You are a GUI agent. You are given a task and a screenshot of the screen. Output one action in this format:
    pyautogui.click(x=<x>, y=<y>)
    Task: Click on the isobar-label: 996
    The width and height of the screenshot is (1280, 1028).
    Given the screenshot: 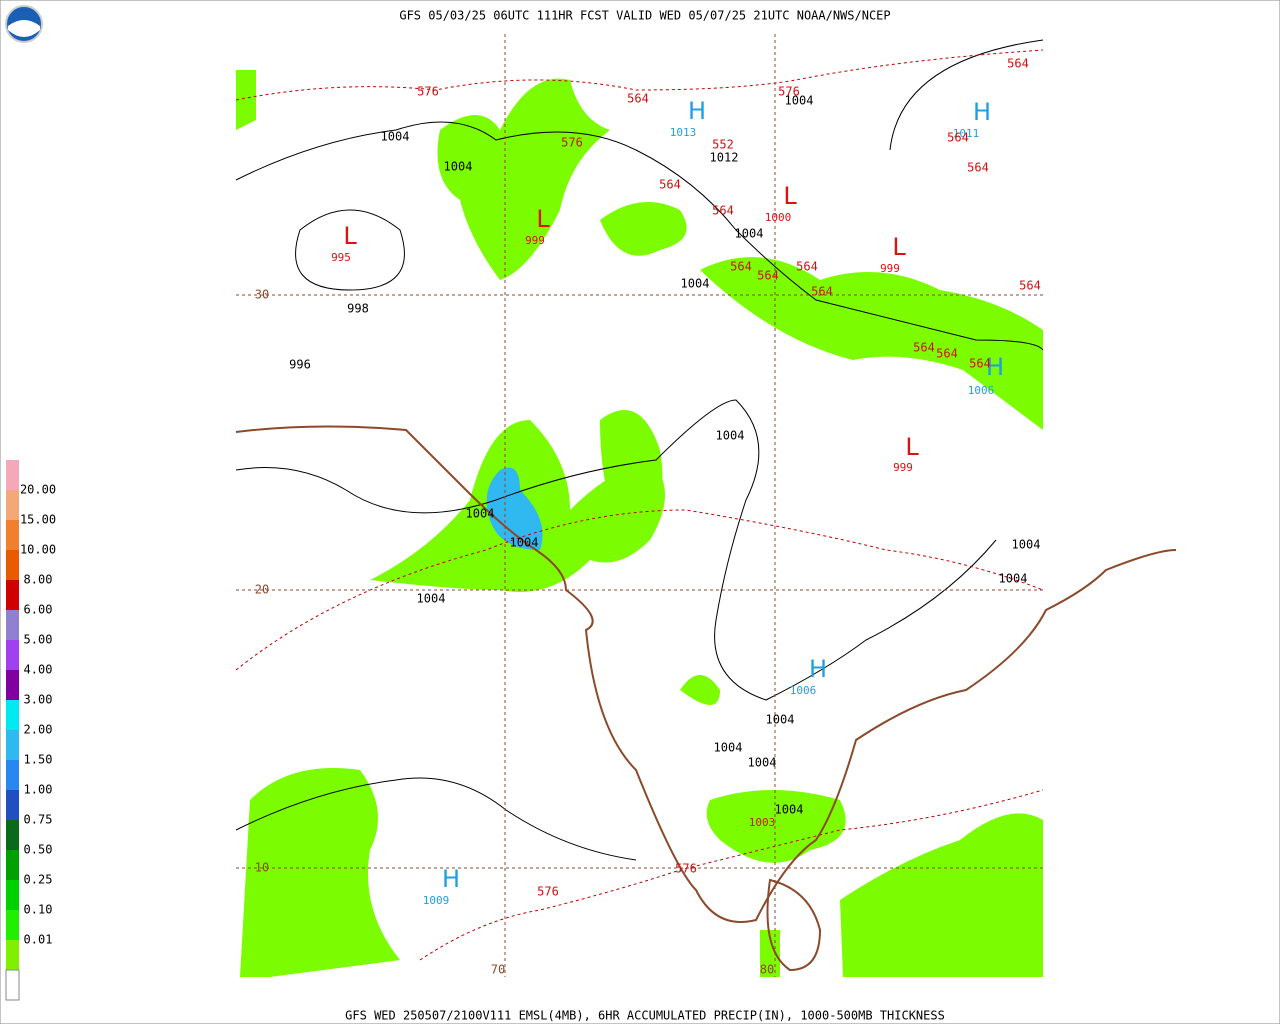 What is the action you would take?
    pyautogui.click(x=300, y=365)
    